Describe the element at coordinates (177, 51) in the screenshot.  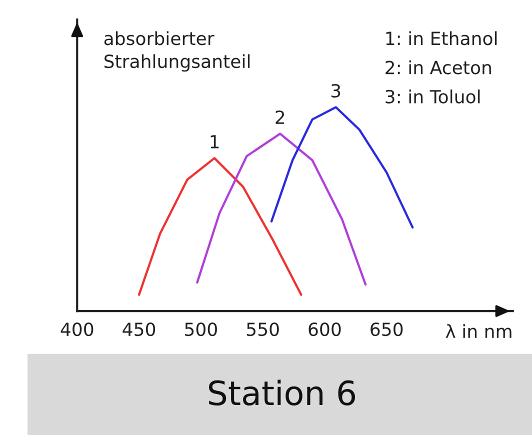
I see `y-axis-title: absorbierter Strahlungsanteil` at that location.